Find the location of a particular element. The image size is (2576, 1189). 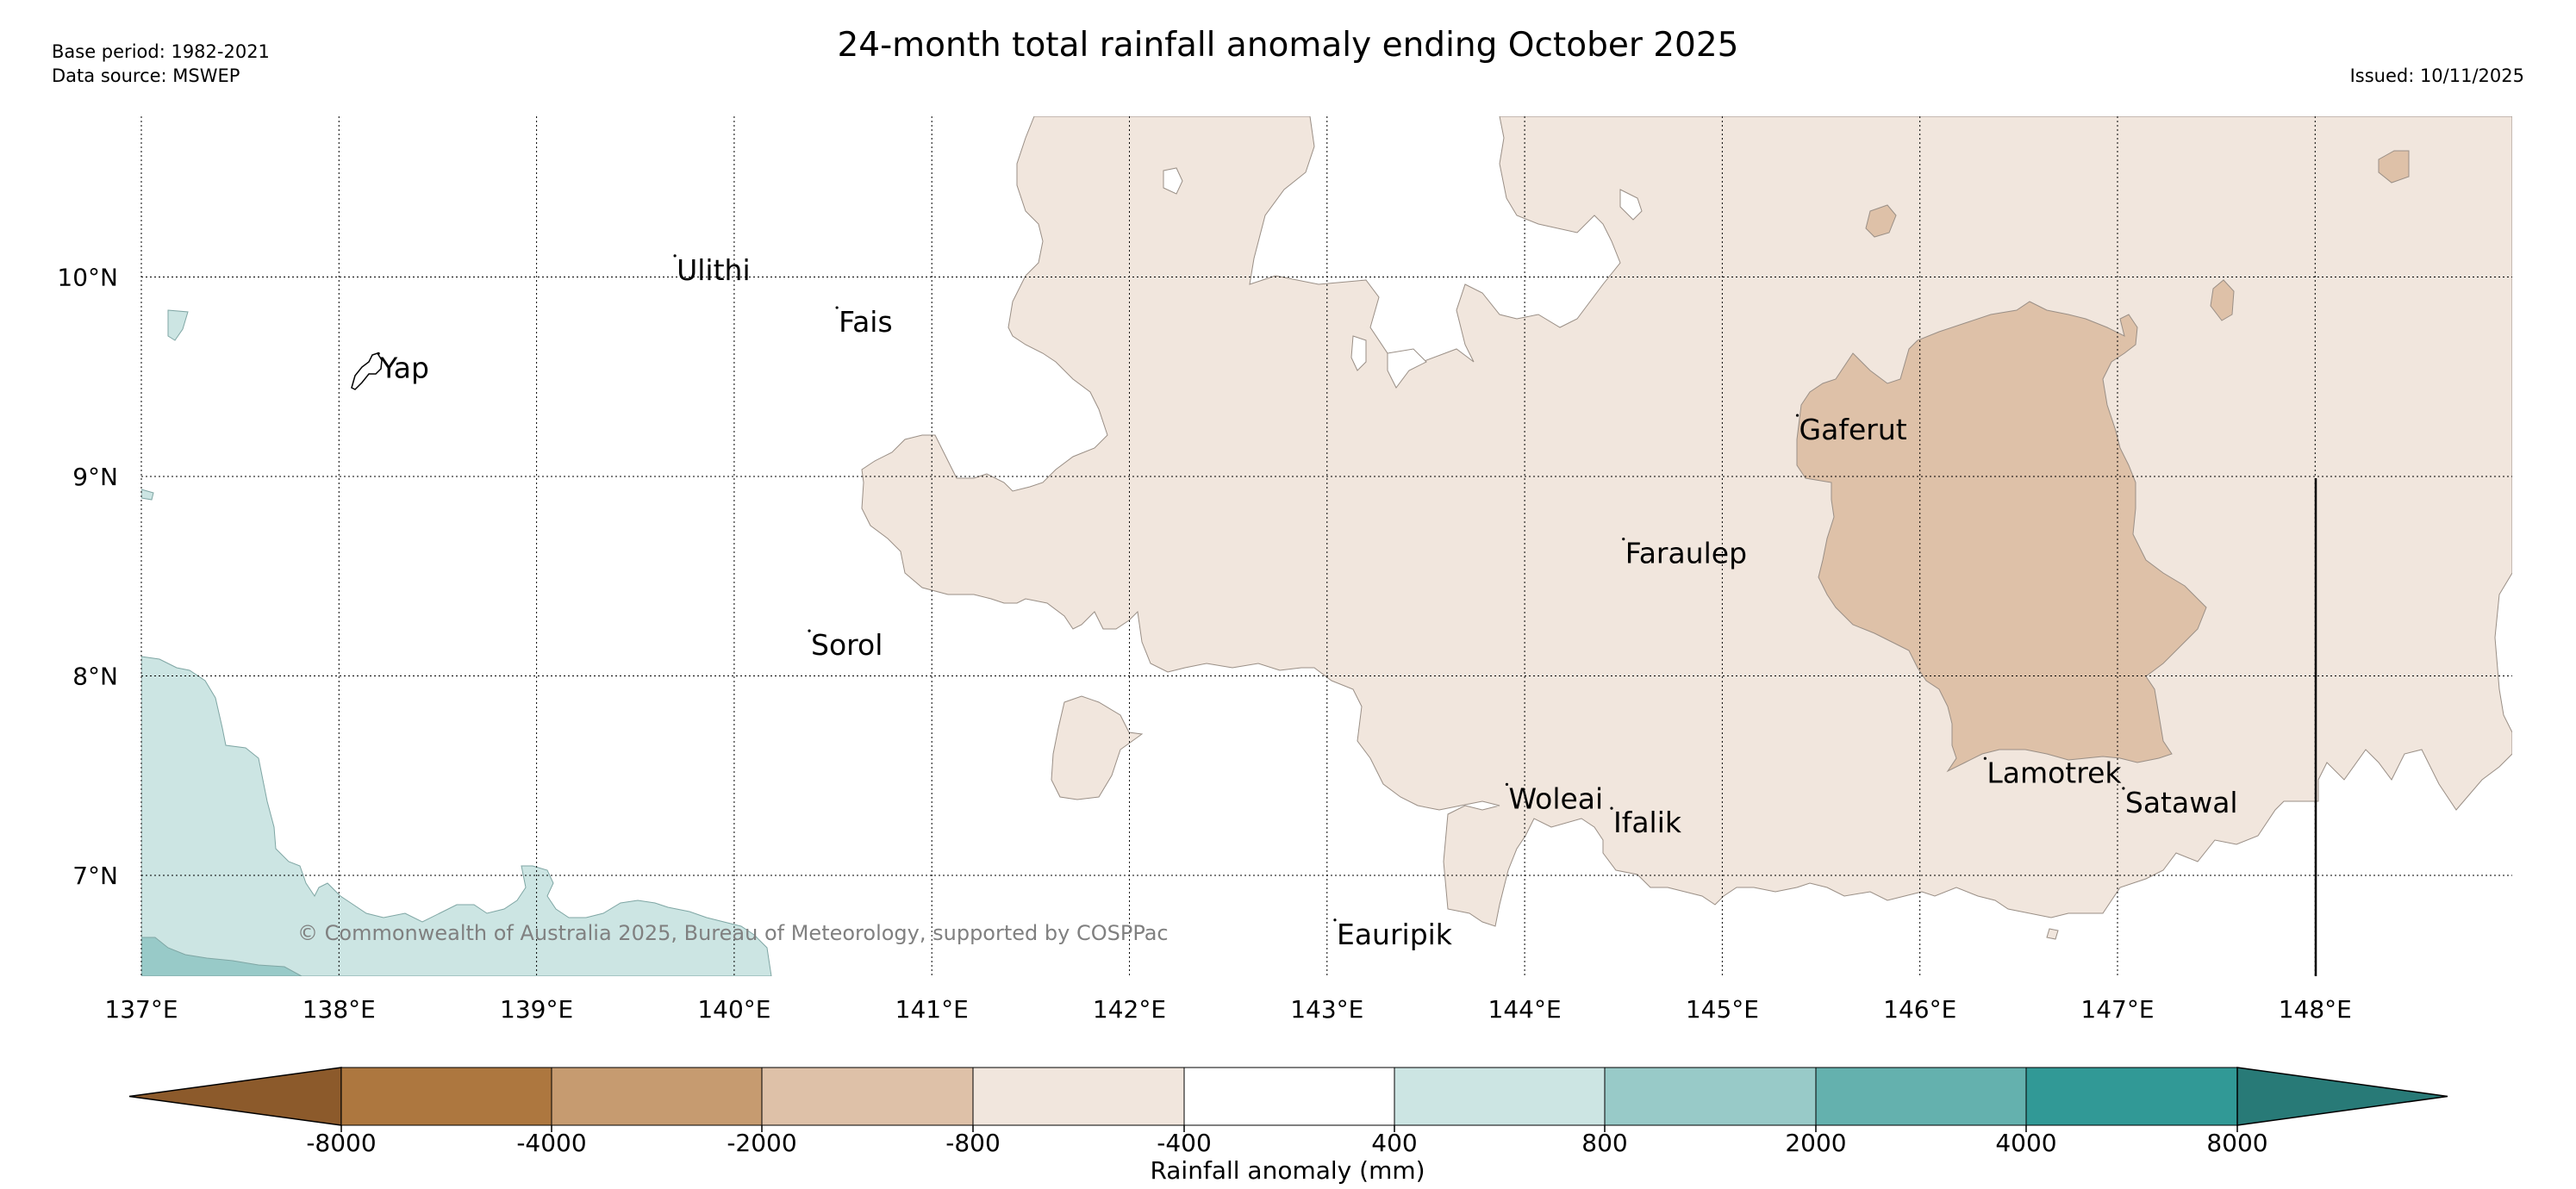

place-label: Ulithi is located at coordinates (714, 270).